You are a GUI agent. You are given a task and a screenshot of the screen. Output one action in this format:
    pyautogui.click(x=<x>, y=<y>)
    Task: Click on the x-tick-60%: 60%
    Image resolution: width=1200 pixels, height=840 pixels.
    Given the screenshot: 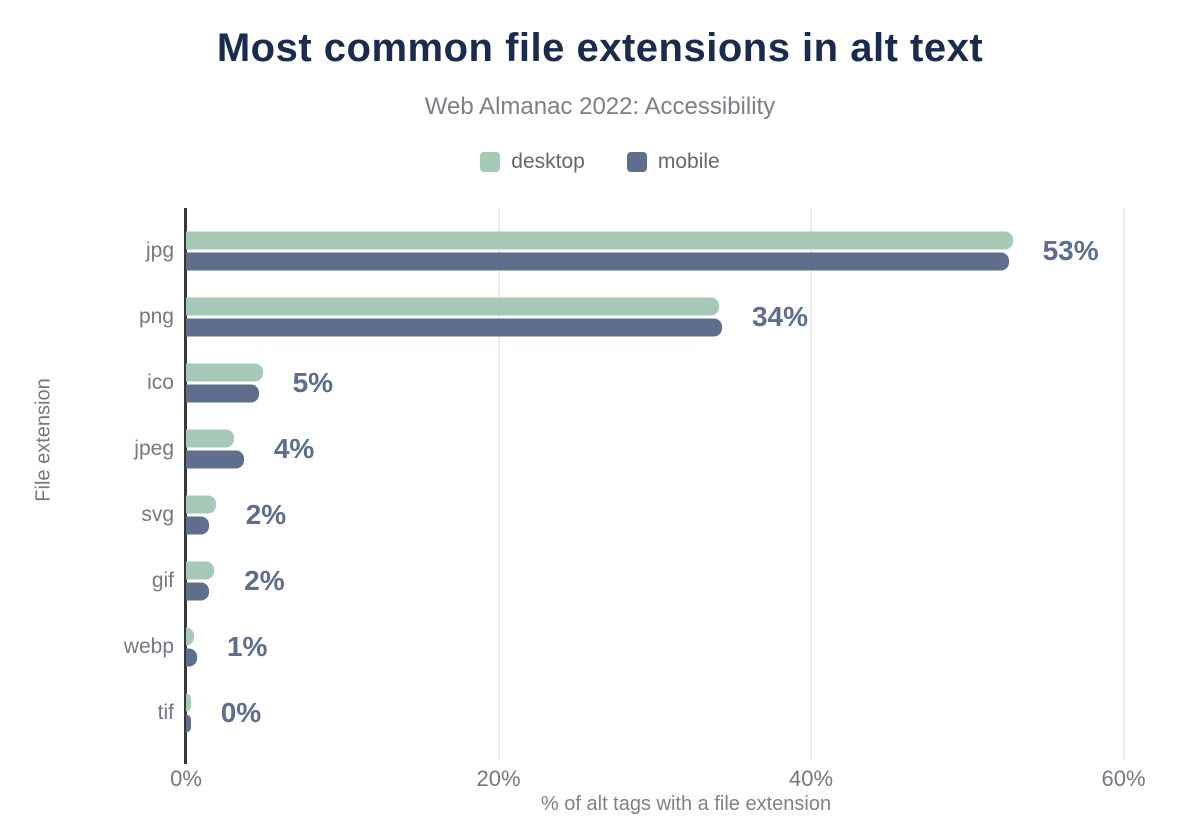 What is the action you would take?
    pyautogui.click(x=1123, y=778)
    